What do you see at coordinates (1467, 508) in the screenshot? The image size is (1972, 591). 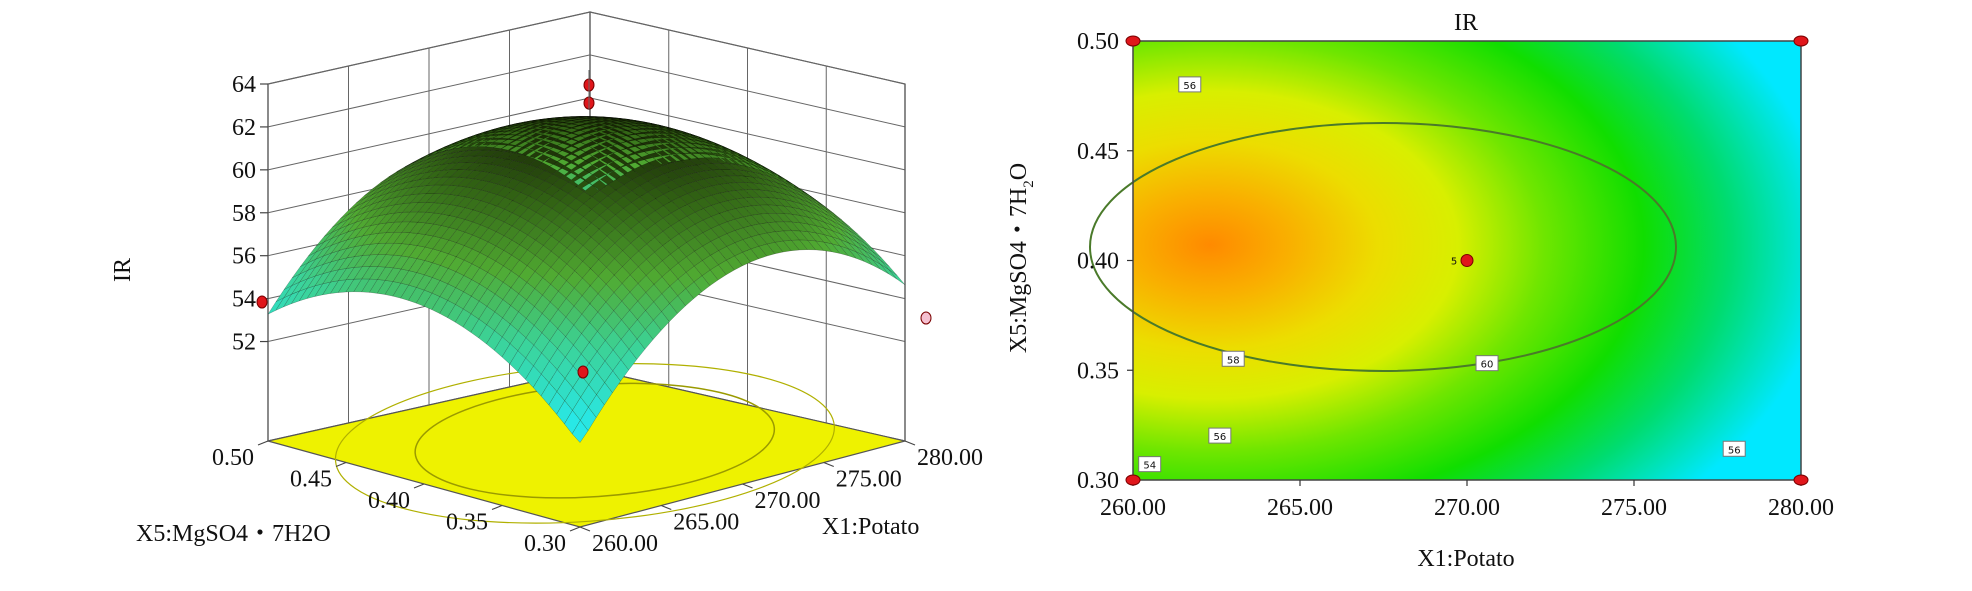 I see `contour-x-tick-label: 270.00` at bounding box center [1467, 508].